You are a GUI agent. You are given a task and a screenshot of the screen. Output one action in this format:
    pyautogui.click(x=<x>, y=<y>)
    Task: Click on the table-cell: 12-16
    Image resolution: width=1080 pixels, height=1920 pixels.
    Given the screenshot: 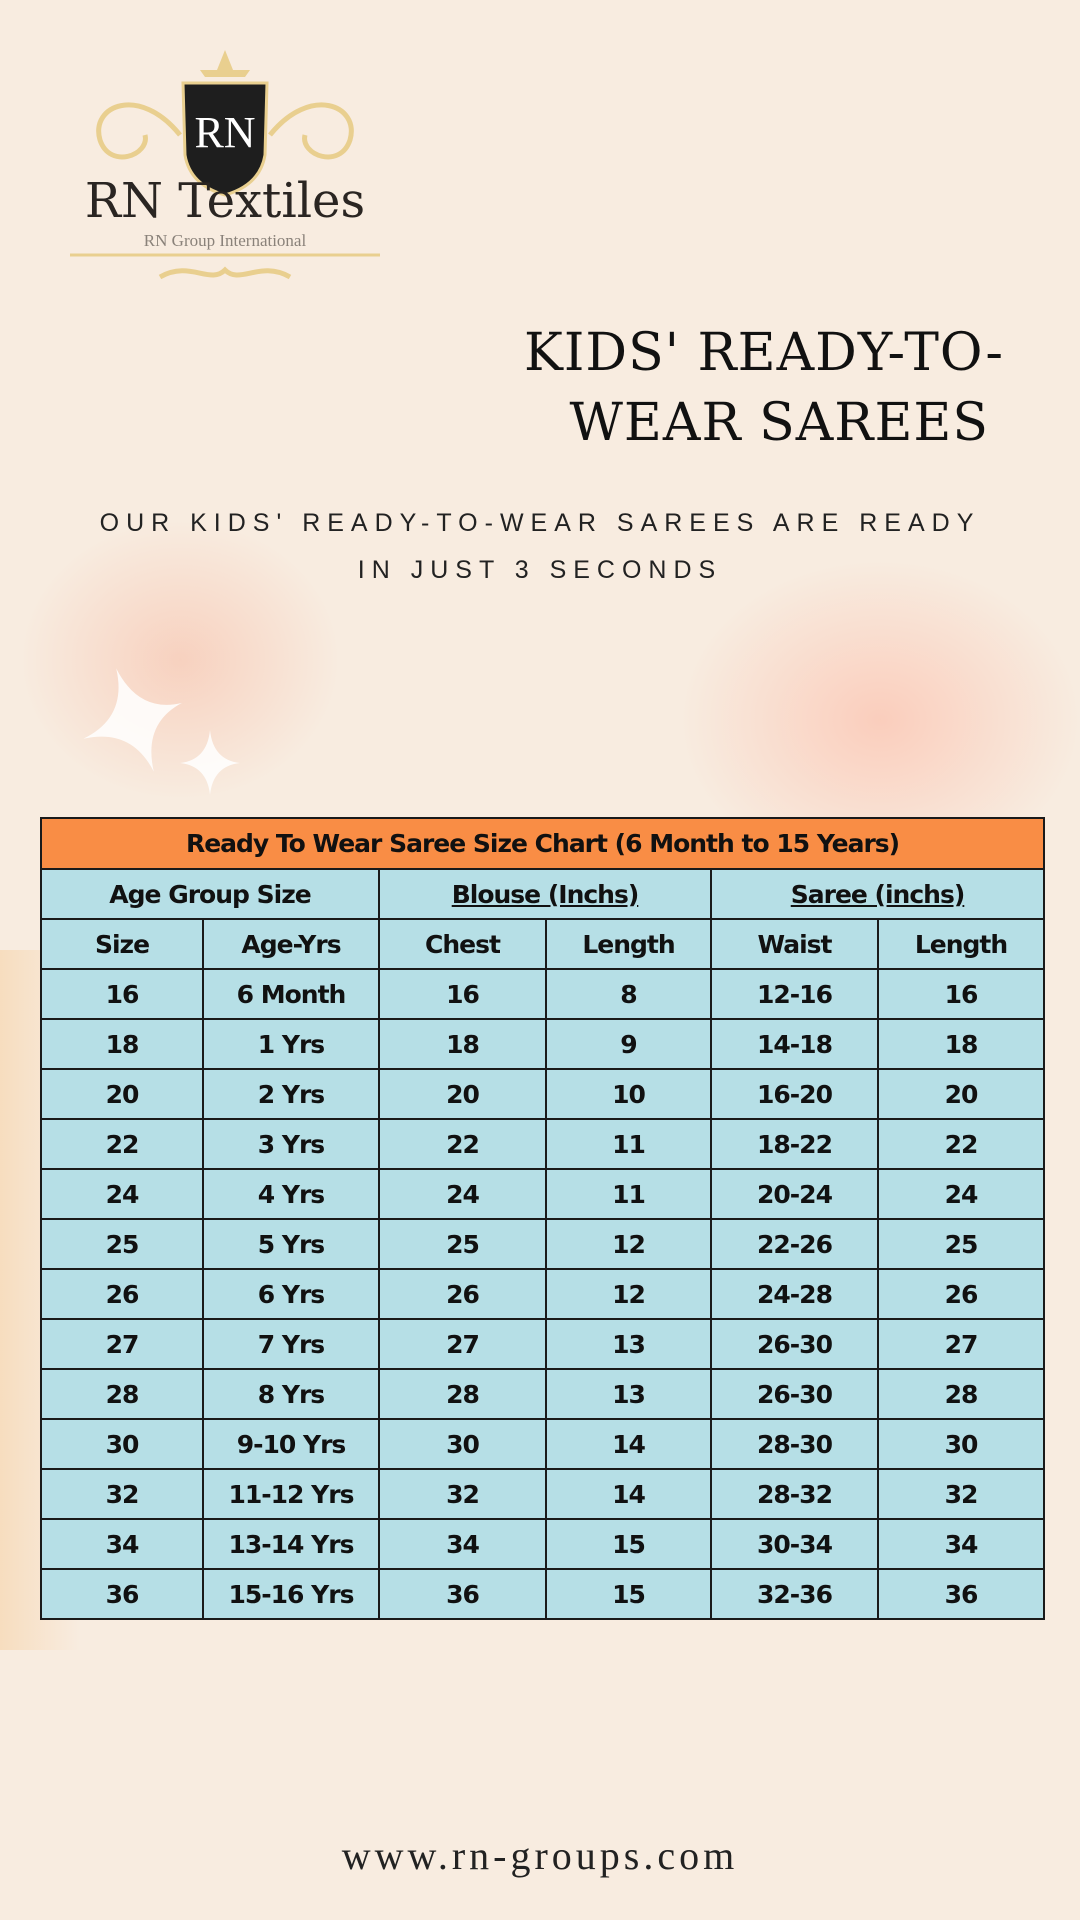 What is the action you would take?
    pyautogui.click(x=794, y=994)
    